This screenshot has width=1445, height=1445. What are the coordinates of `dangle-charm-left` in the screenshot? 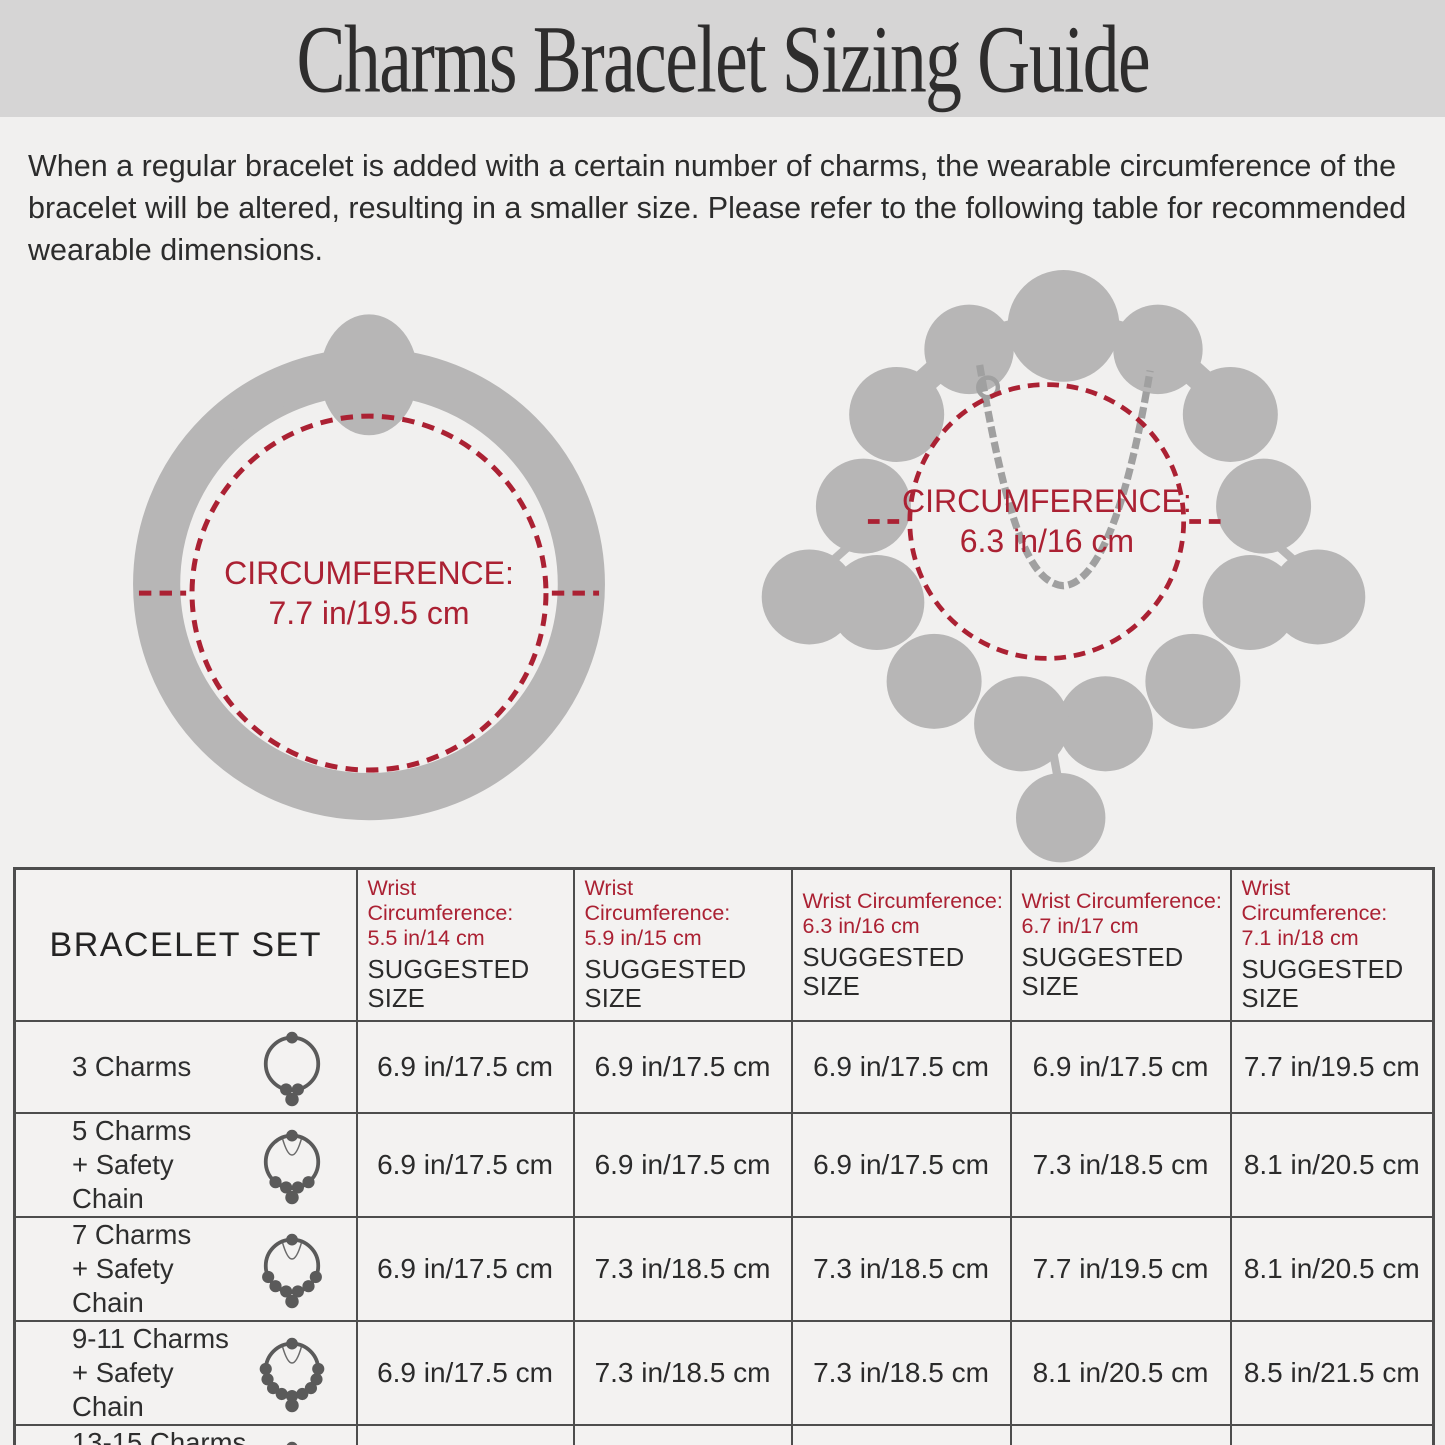 It's located at (809, 597).